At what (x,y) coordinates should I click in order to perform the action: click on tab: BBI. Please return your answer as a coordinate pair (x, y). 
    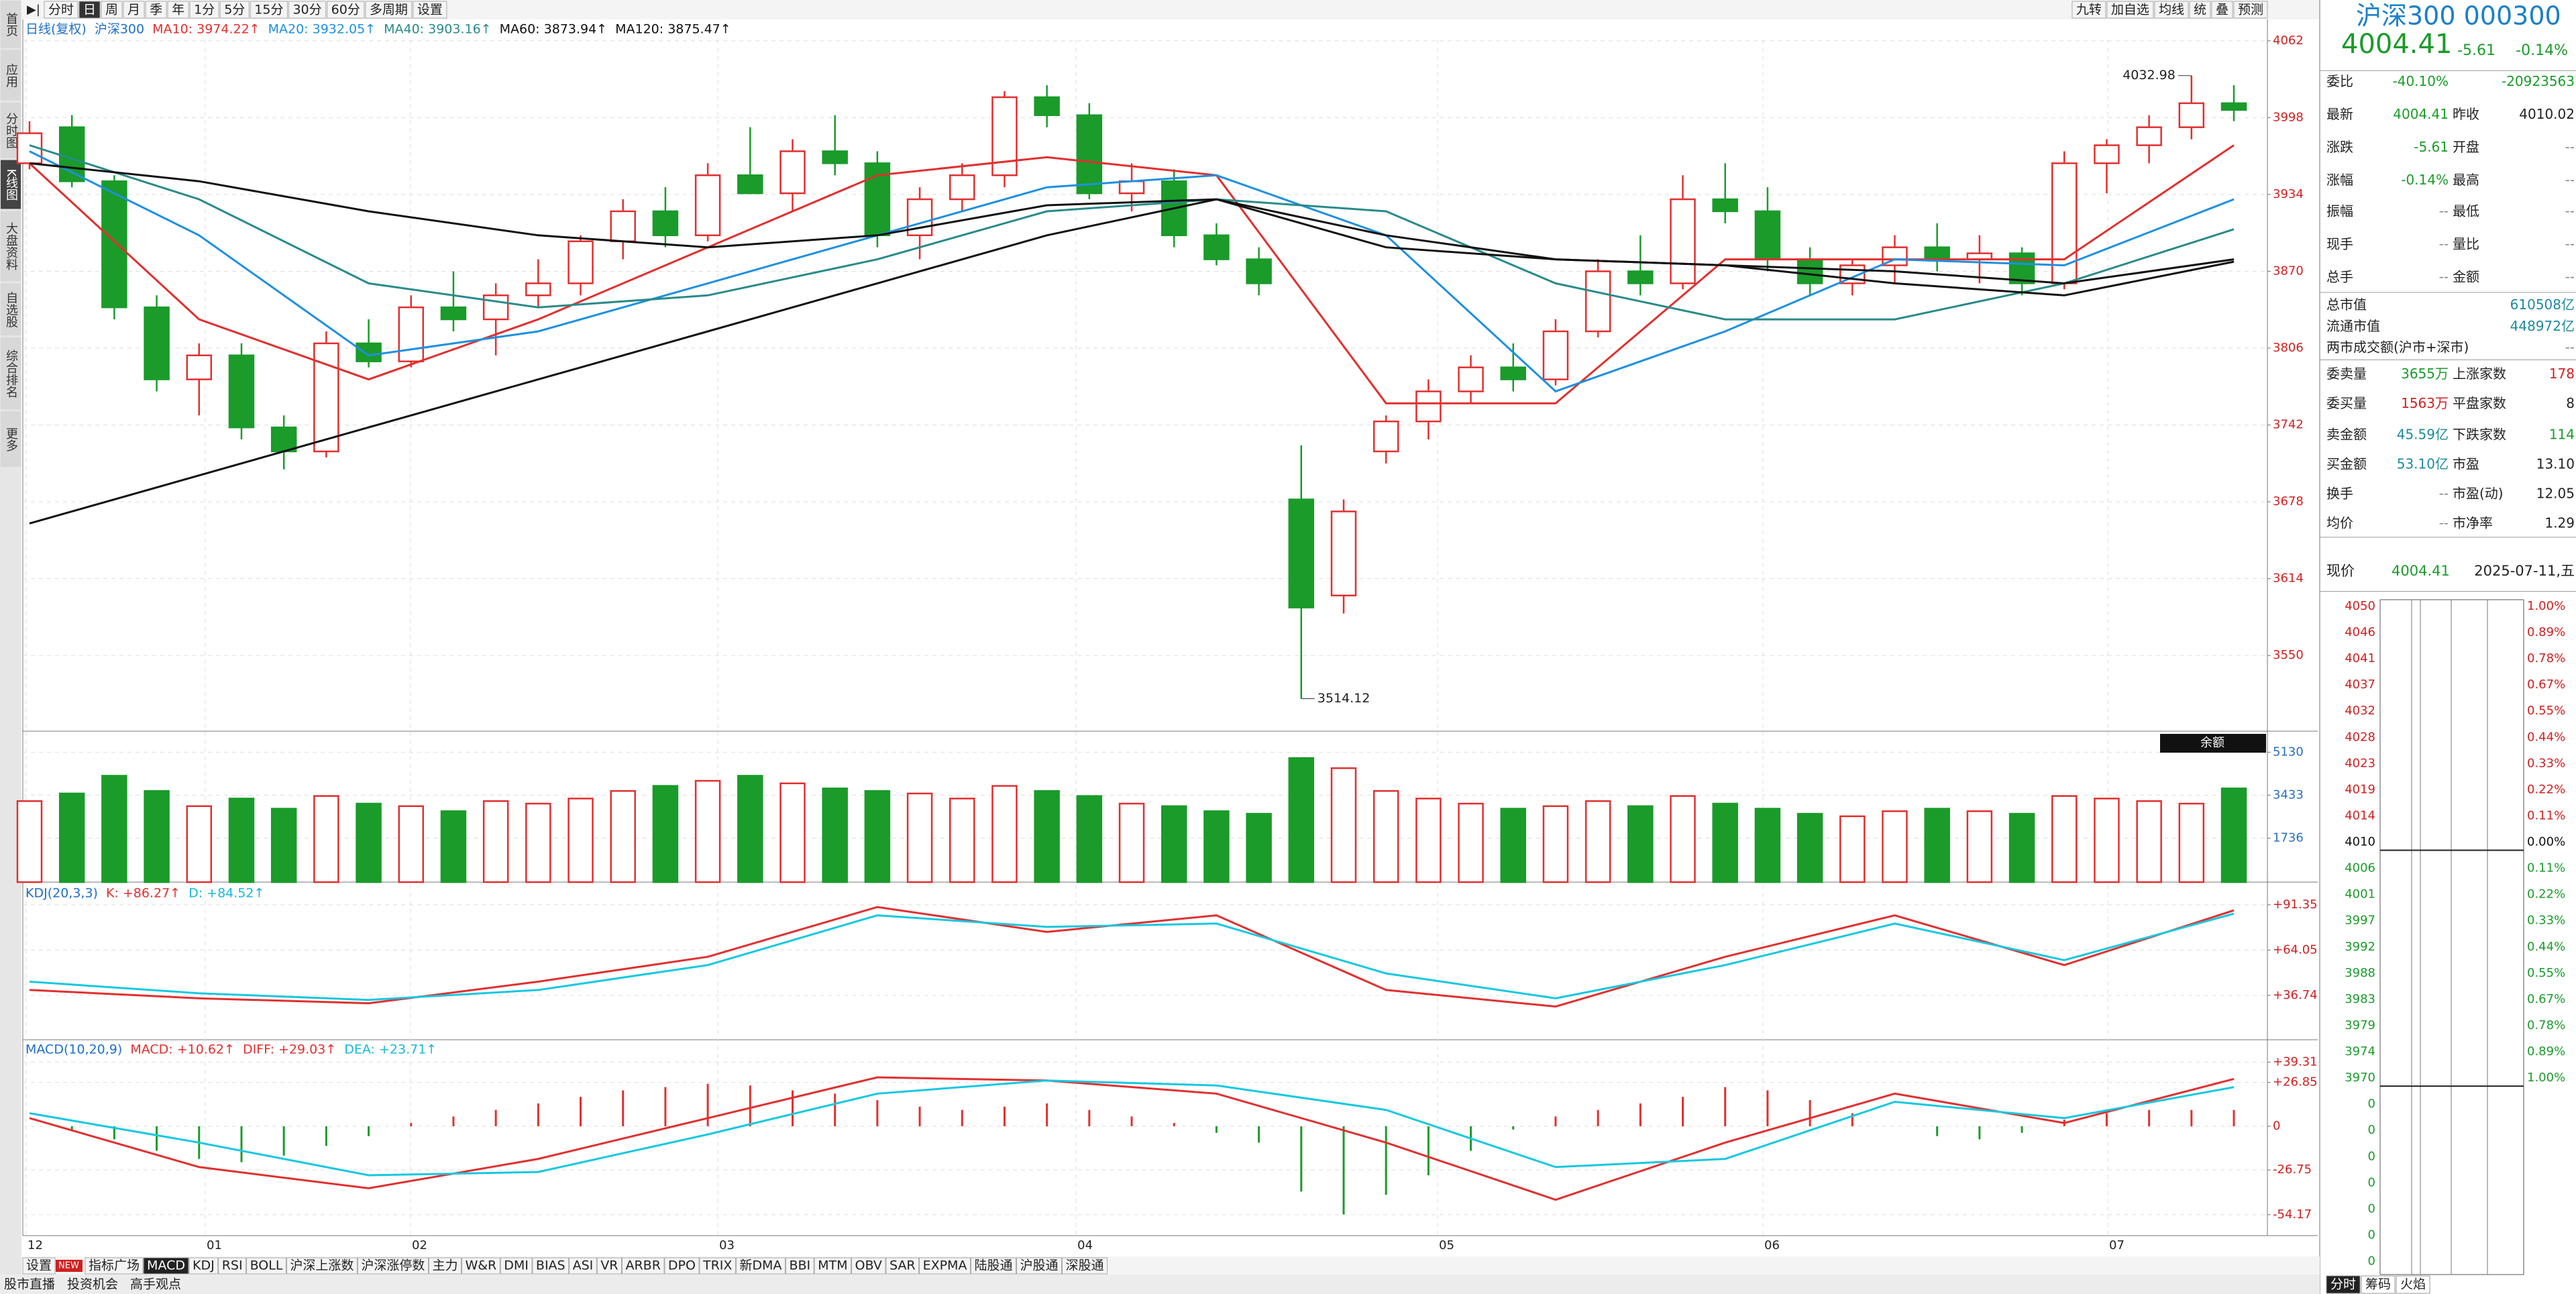
    Looking at the image, I should click on (799, 1265).